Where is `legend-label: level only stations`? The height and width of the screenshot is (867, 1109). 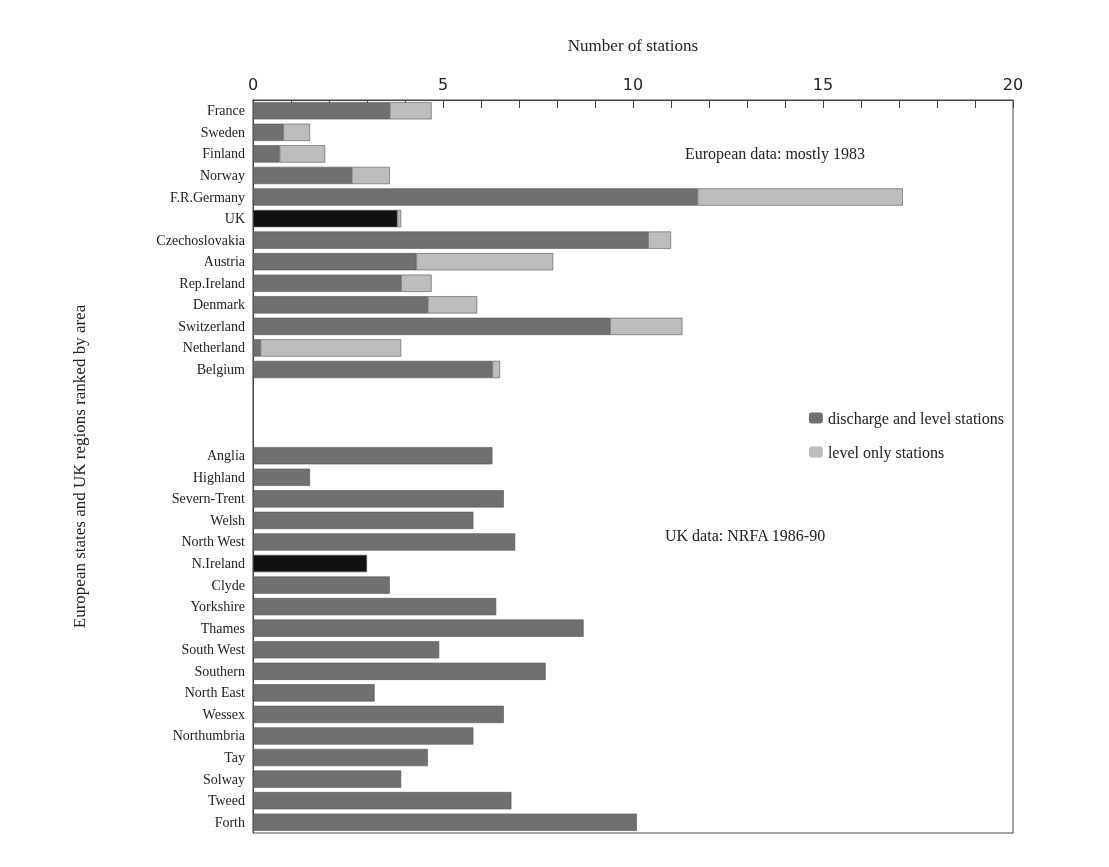
legend-label: level only stations is located at coordinates (886, 452).